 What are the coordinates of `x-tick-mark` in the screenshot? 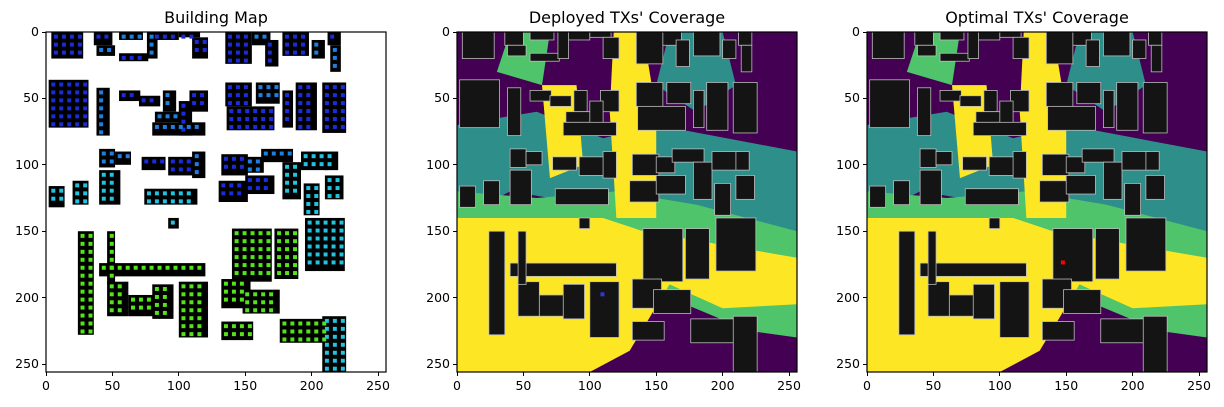 It's located at (1199, 374).